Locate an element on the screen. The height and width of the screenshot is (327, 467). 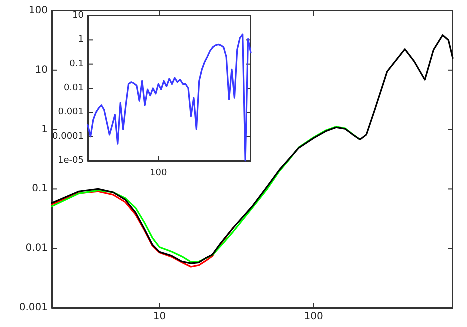
y-tick-label: 0.0001 is located at coordinates (68, 137).